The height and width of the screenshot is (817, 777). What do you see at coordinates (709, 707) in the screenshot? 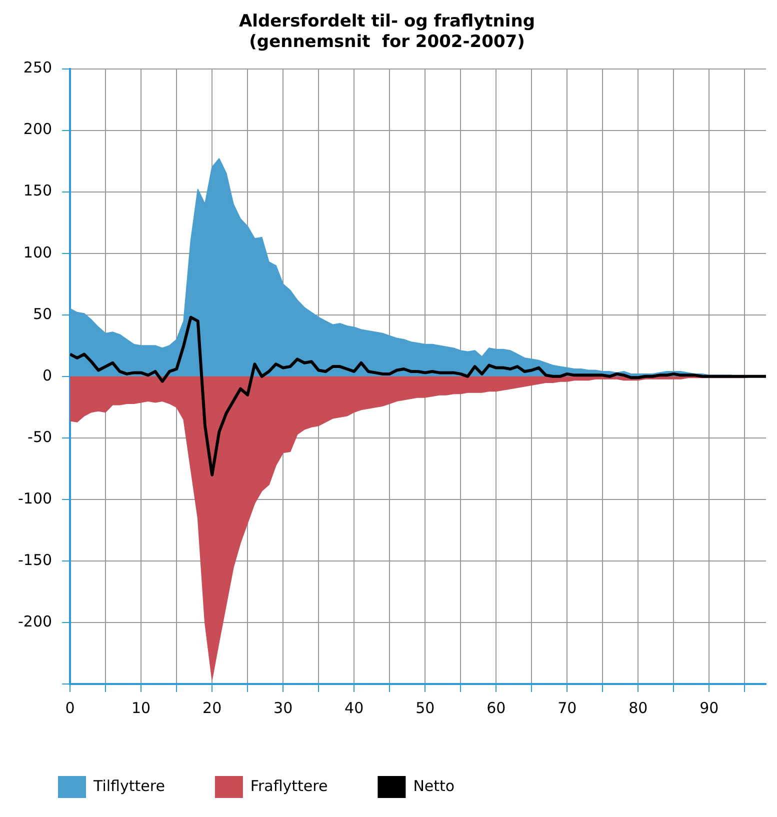
I see `x-tick-label: 90` at bounding box center [709, 707].